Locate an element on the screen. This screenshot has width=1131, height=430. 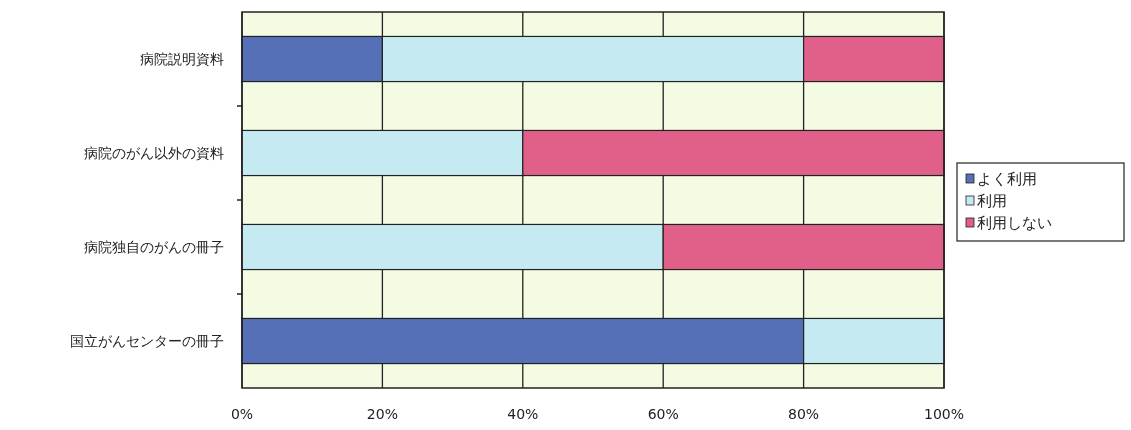
x-tick-label: 80% is located at coordinates (804, 414).